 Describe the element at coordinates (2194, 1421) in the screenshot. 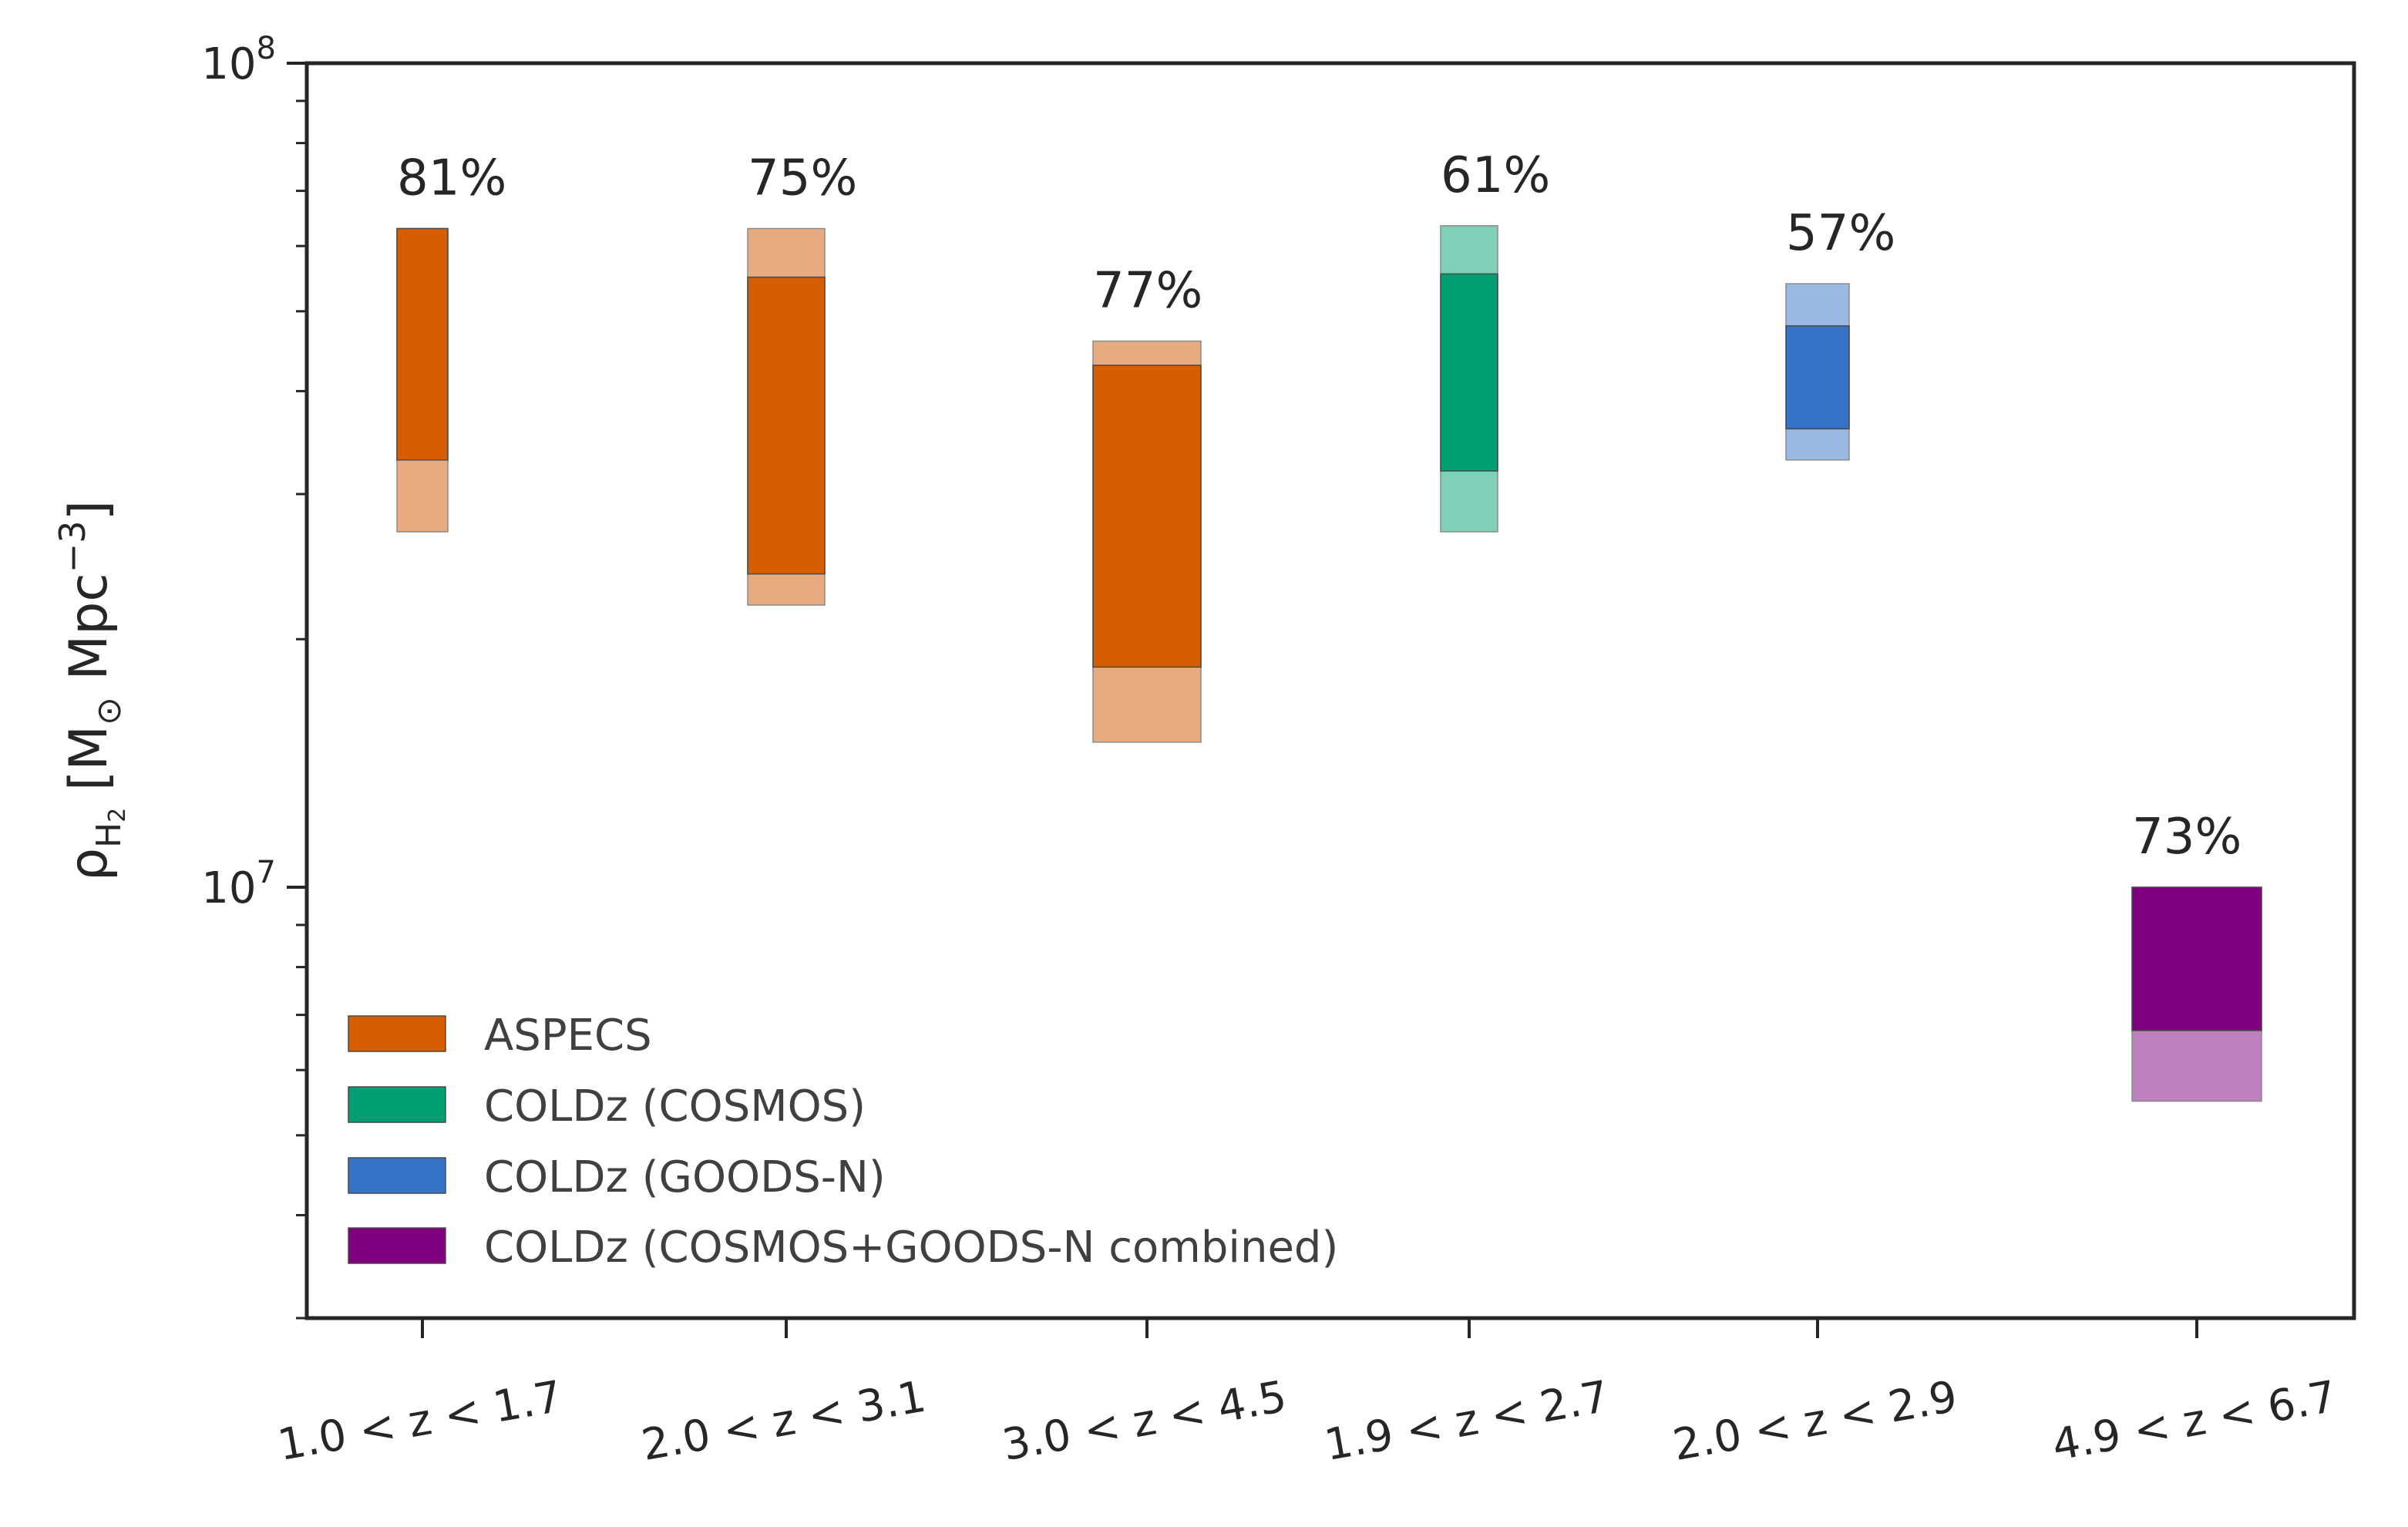

I see `x-tick-label: 4.9 < z < 6.7` at that location.